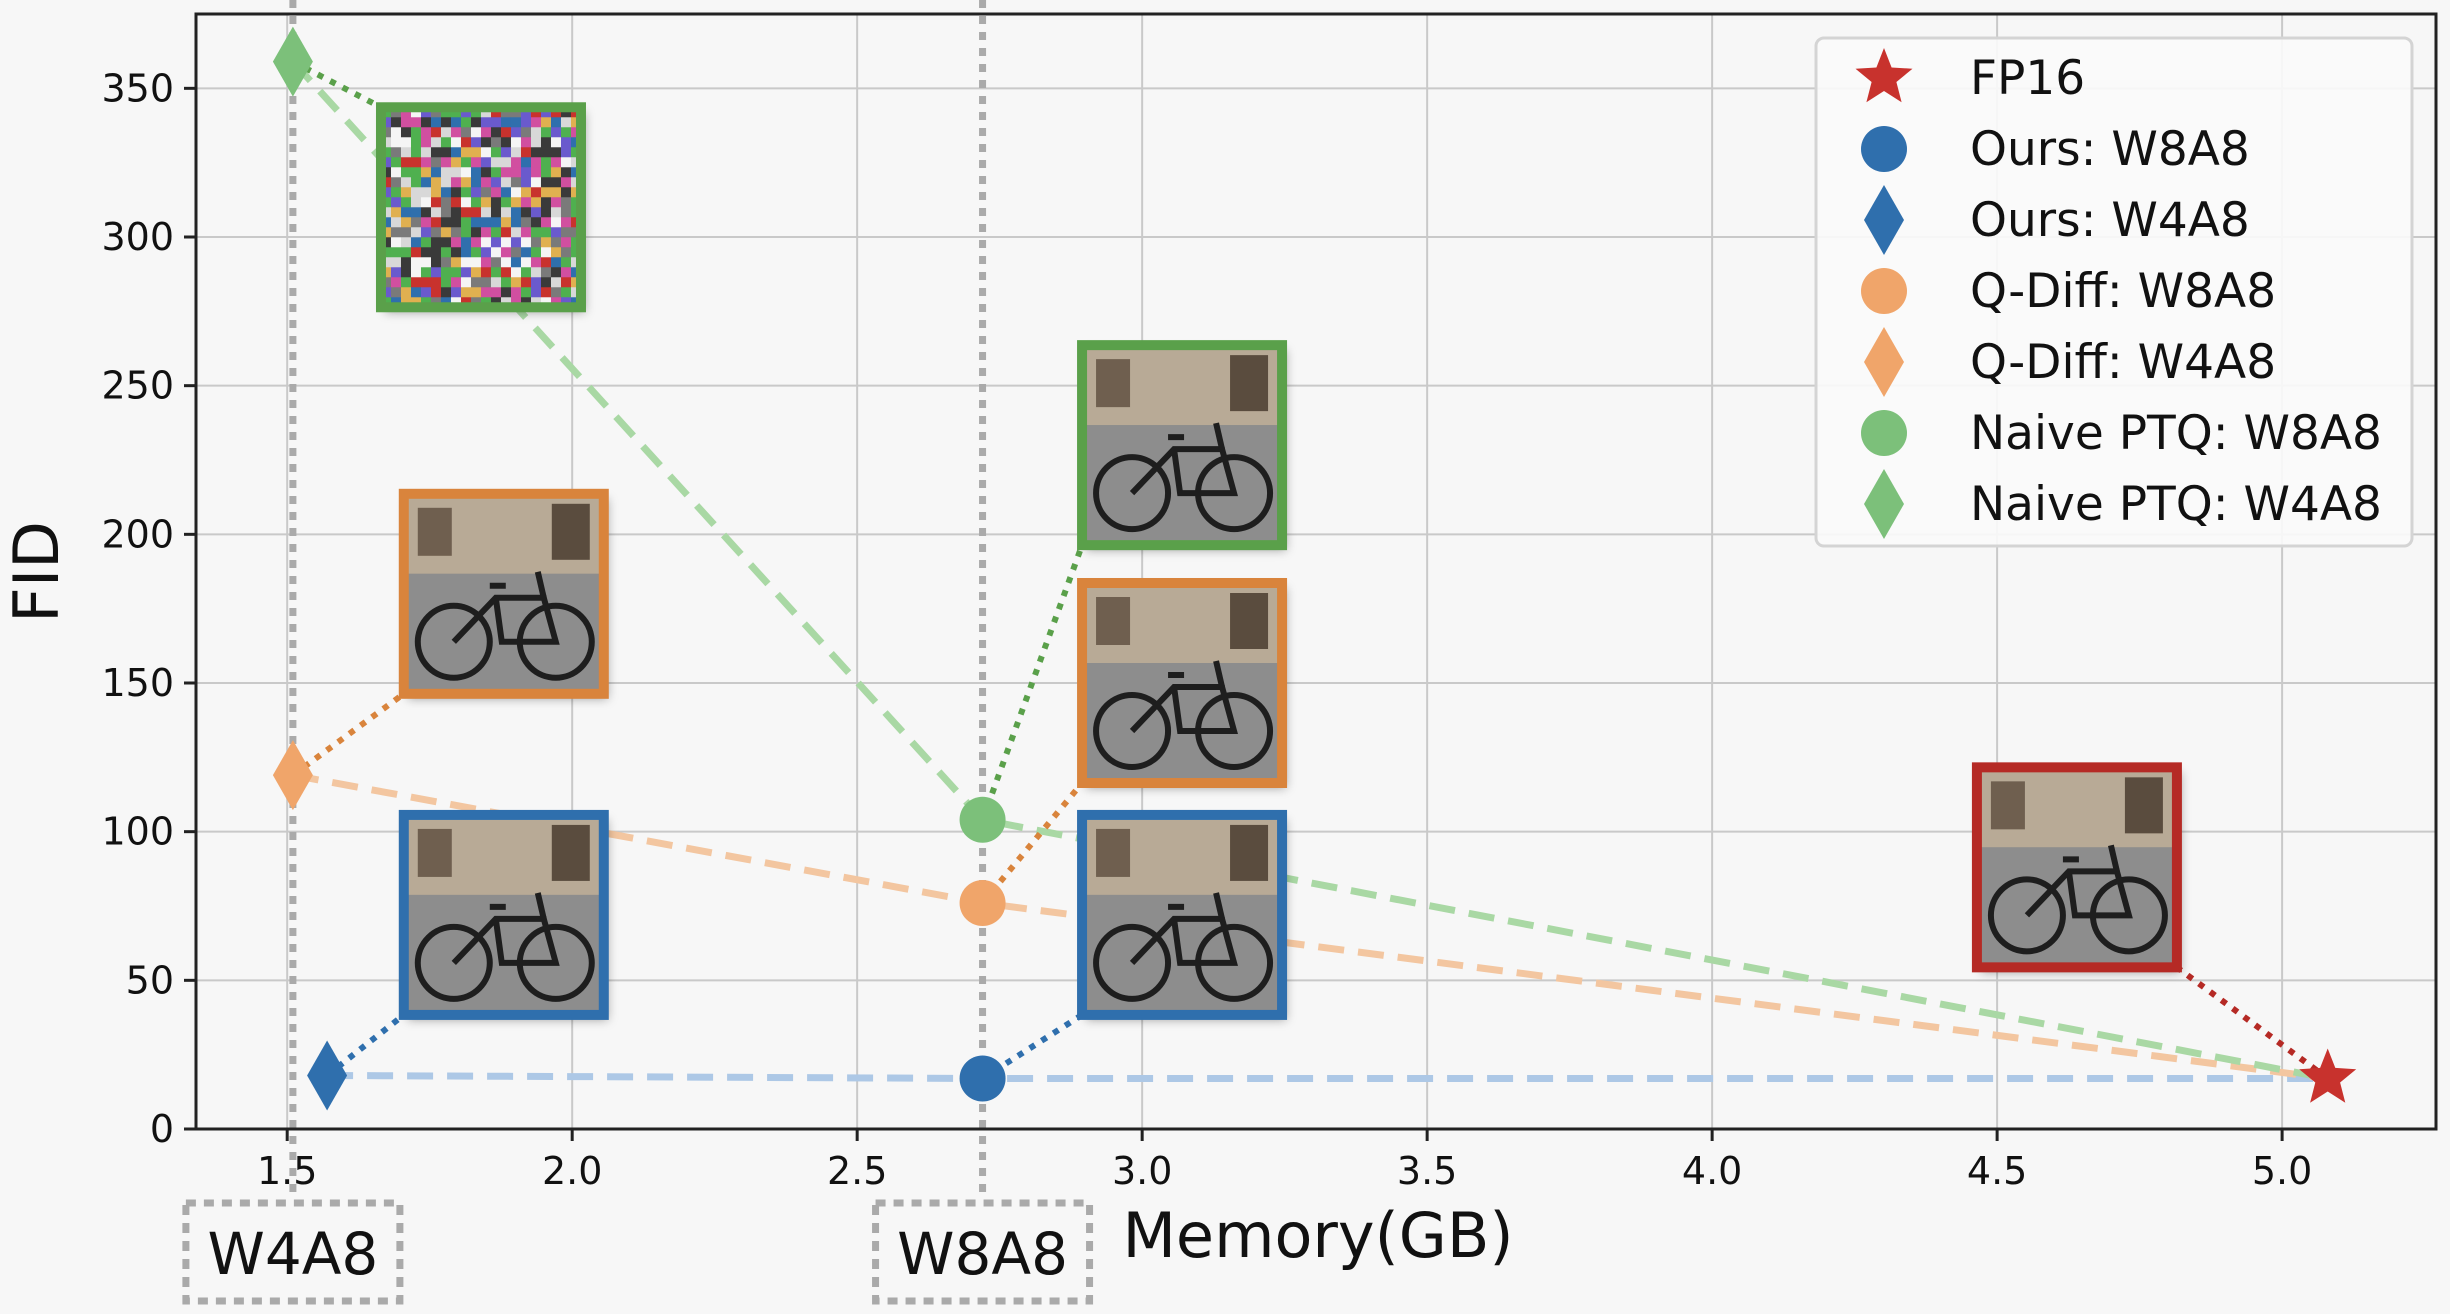 The image size is (2450, 1314). Describe the element at coordinates (2068, 291) in the screenshot. I see `legend-item: Q-Diff: W8A8` at that location.